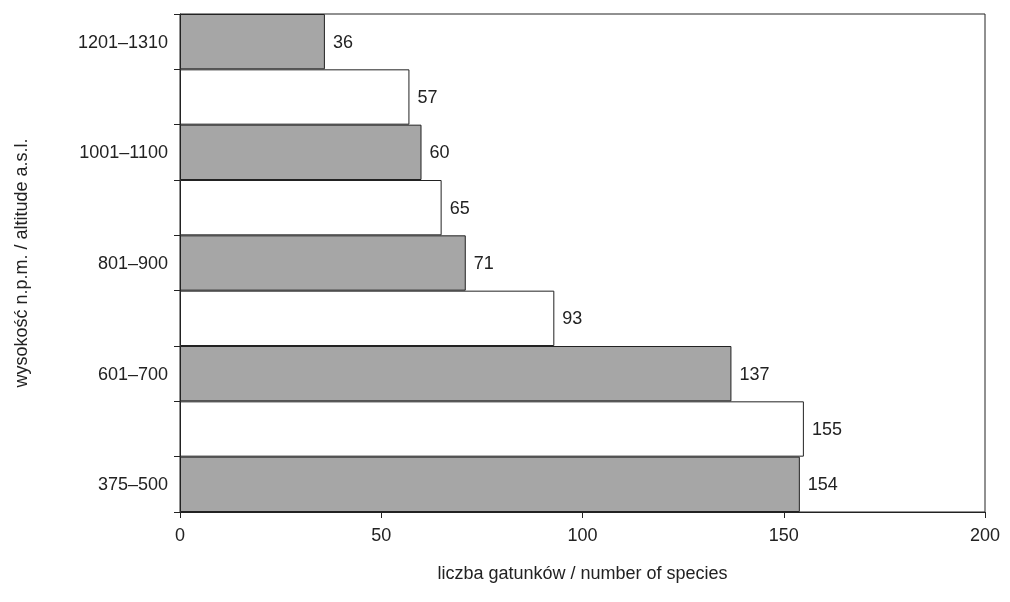 This screenshot has height=602, width=1010. Describe the element at coordinates (132, 484) in the screenshot. I see `y-tick-label: 375–500` at that location.